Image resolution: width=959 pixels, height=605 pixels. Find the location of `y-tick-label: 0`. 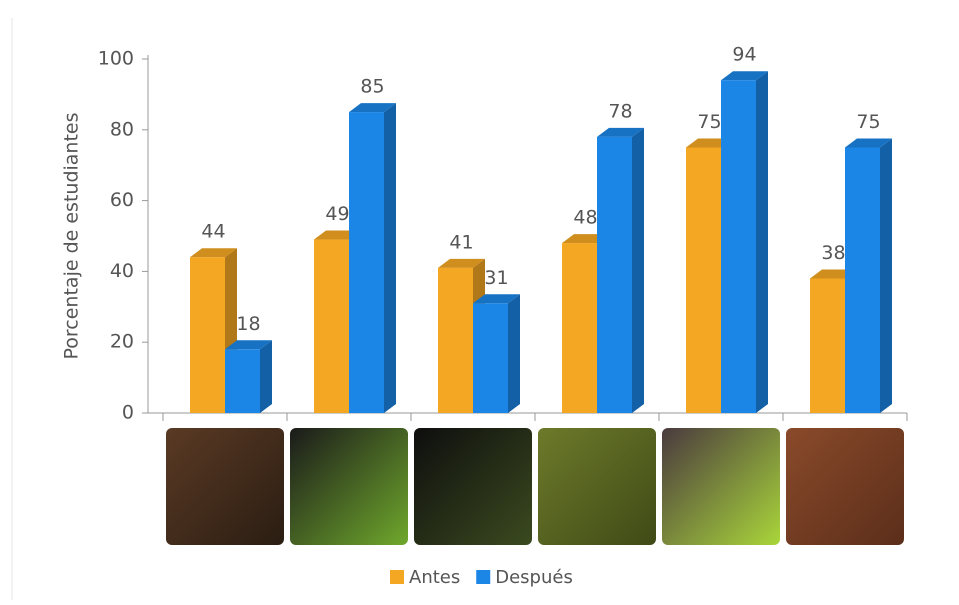

y-tick-label: 0 is located at coordinates (128, 413).